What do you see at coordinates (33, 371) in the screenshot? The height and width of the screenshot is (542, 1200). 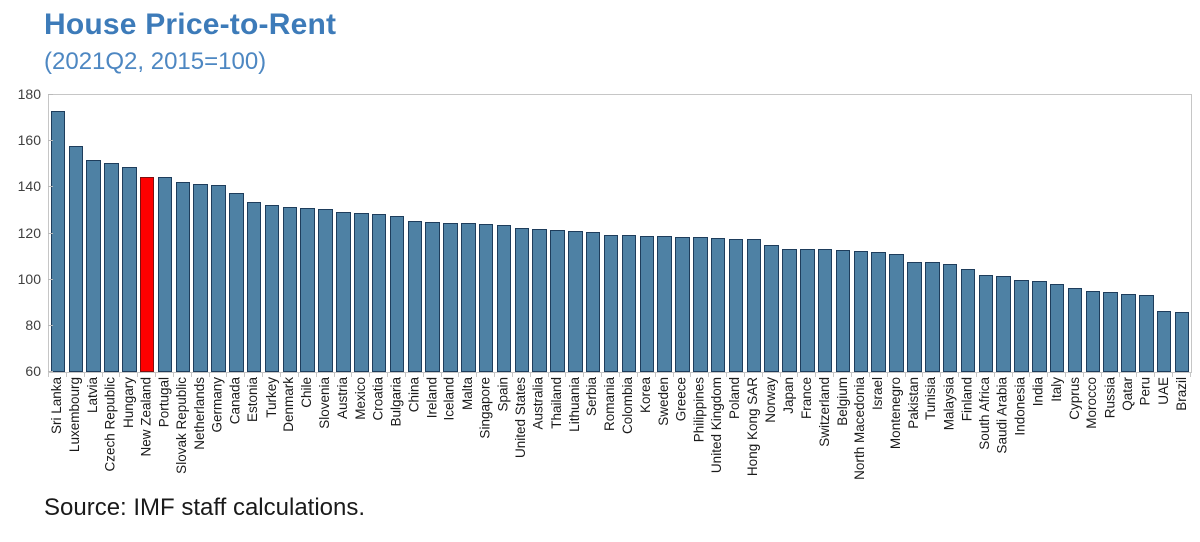 I see `y-tick-label: 60` at bounding box center [33, 371].